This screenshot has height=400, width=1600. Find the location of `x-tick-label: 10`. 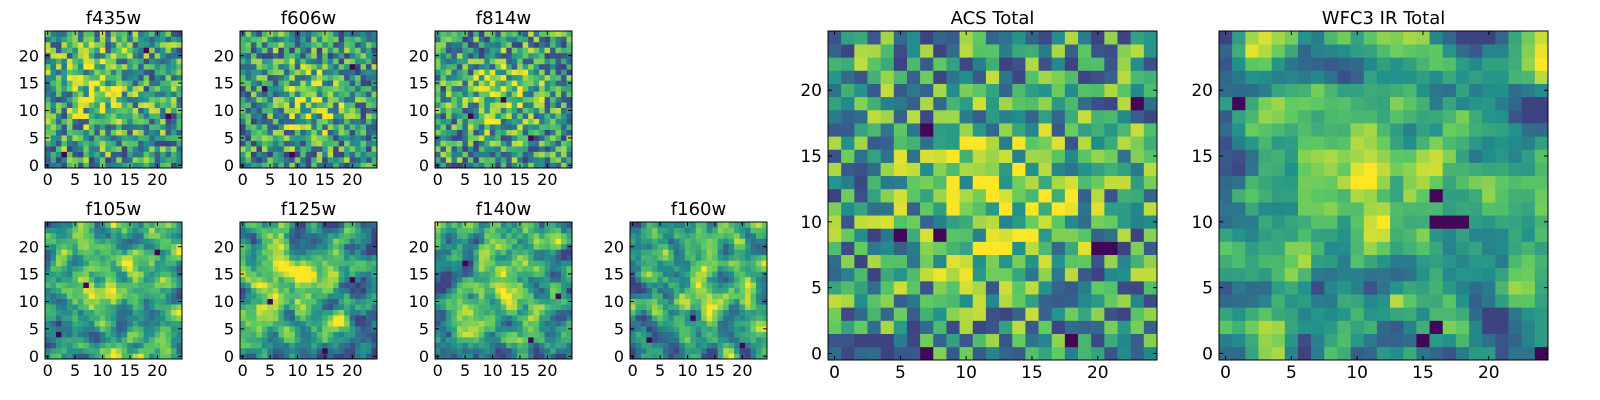

x-tick-label: 10 is located at coordinates (297, 370).